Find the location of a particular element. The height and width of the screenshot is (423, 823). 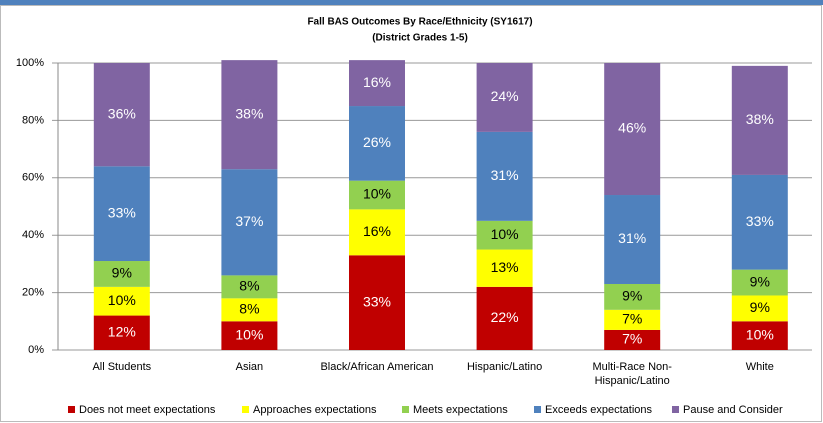

y-tick-label: 20% is located at coordinates (33, 293).